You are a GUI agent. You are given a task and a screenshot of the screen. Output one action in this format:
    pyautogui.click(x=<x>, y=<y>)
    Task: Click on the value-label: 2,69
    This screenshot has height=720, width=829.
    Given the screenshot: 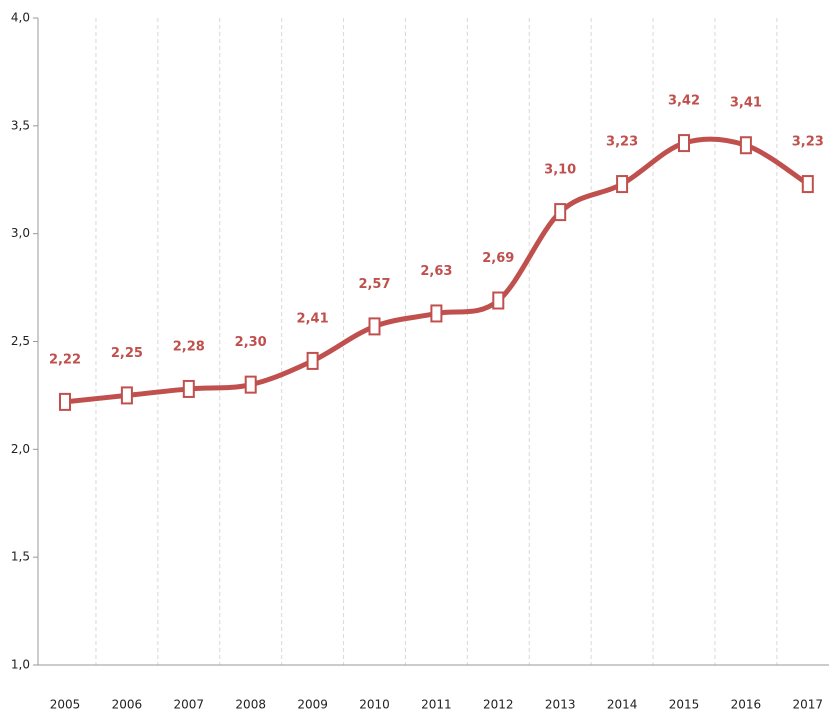 What is the action you would take?
    pyautogui.click(x=498, y=258)
    